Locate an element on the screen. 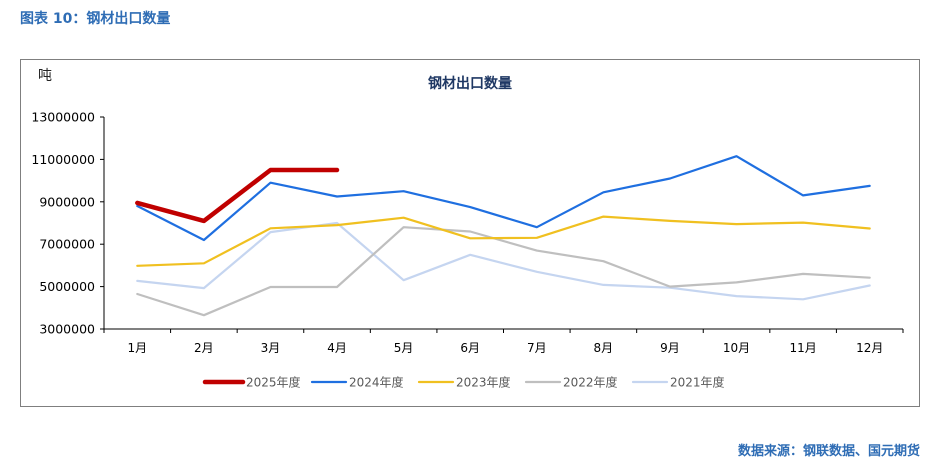 Image resolution: width=936 pixels, height=466 pixels. y-tick-label: 13000000 is located at coordinates (63, 117).